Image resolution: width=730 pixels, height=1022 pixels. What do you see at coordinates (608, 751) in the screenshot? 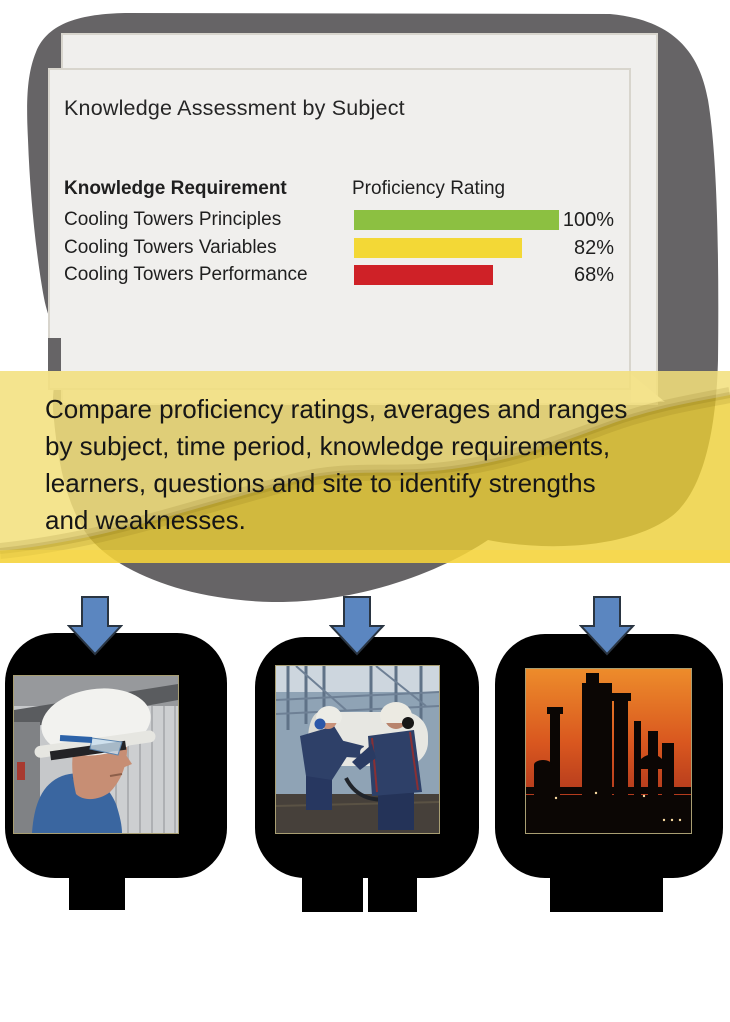
I see `refinery-sunset-photo` at bounding box center [608, 751].